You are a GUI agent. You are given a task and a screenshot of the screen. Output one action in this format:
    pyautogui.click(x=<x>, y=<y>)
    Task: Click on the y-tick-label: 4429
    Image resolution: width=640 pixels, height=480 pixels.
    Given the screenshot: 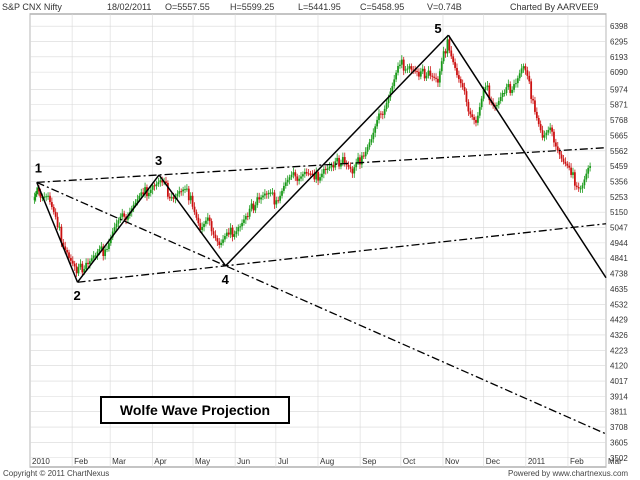 What is the action you would take?
    pyautogui.click(x=619, y=320)
    